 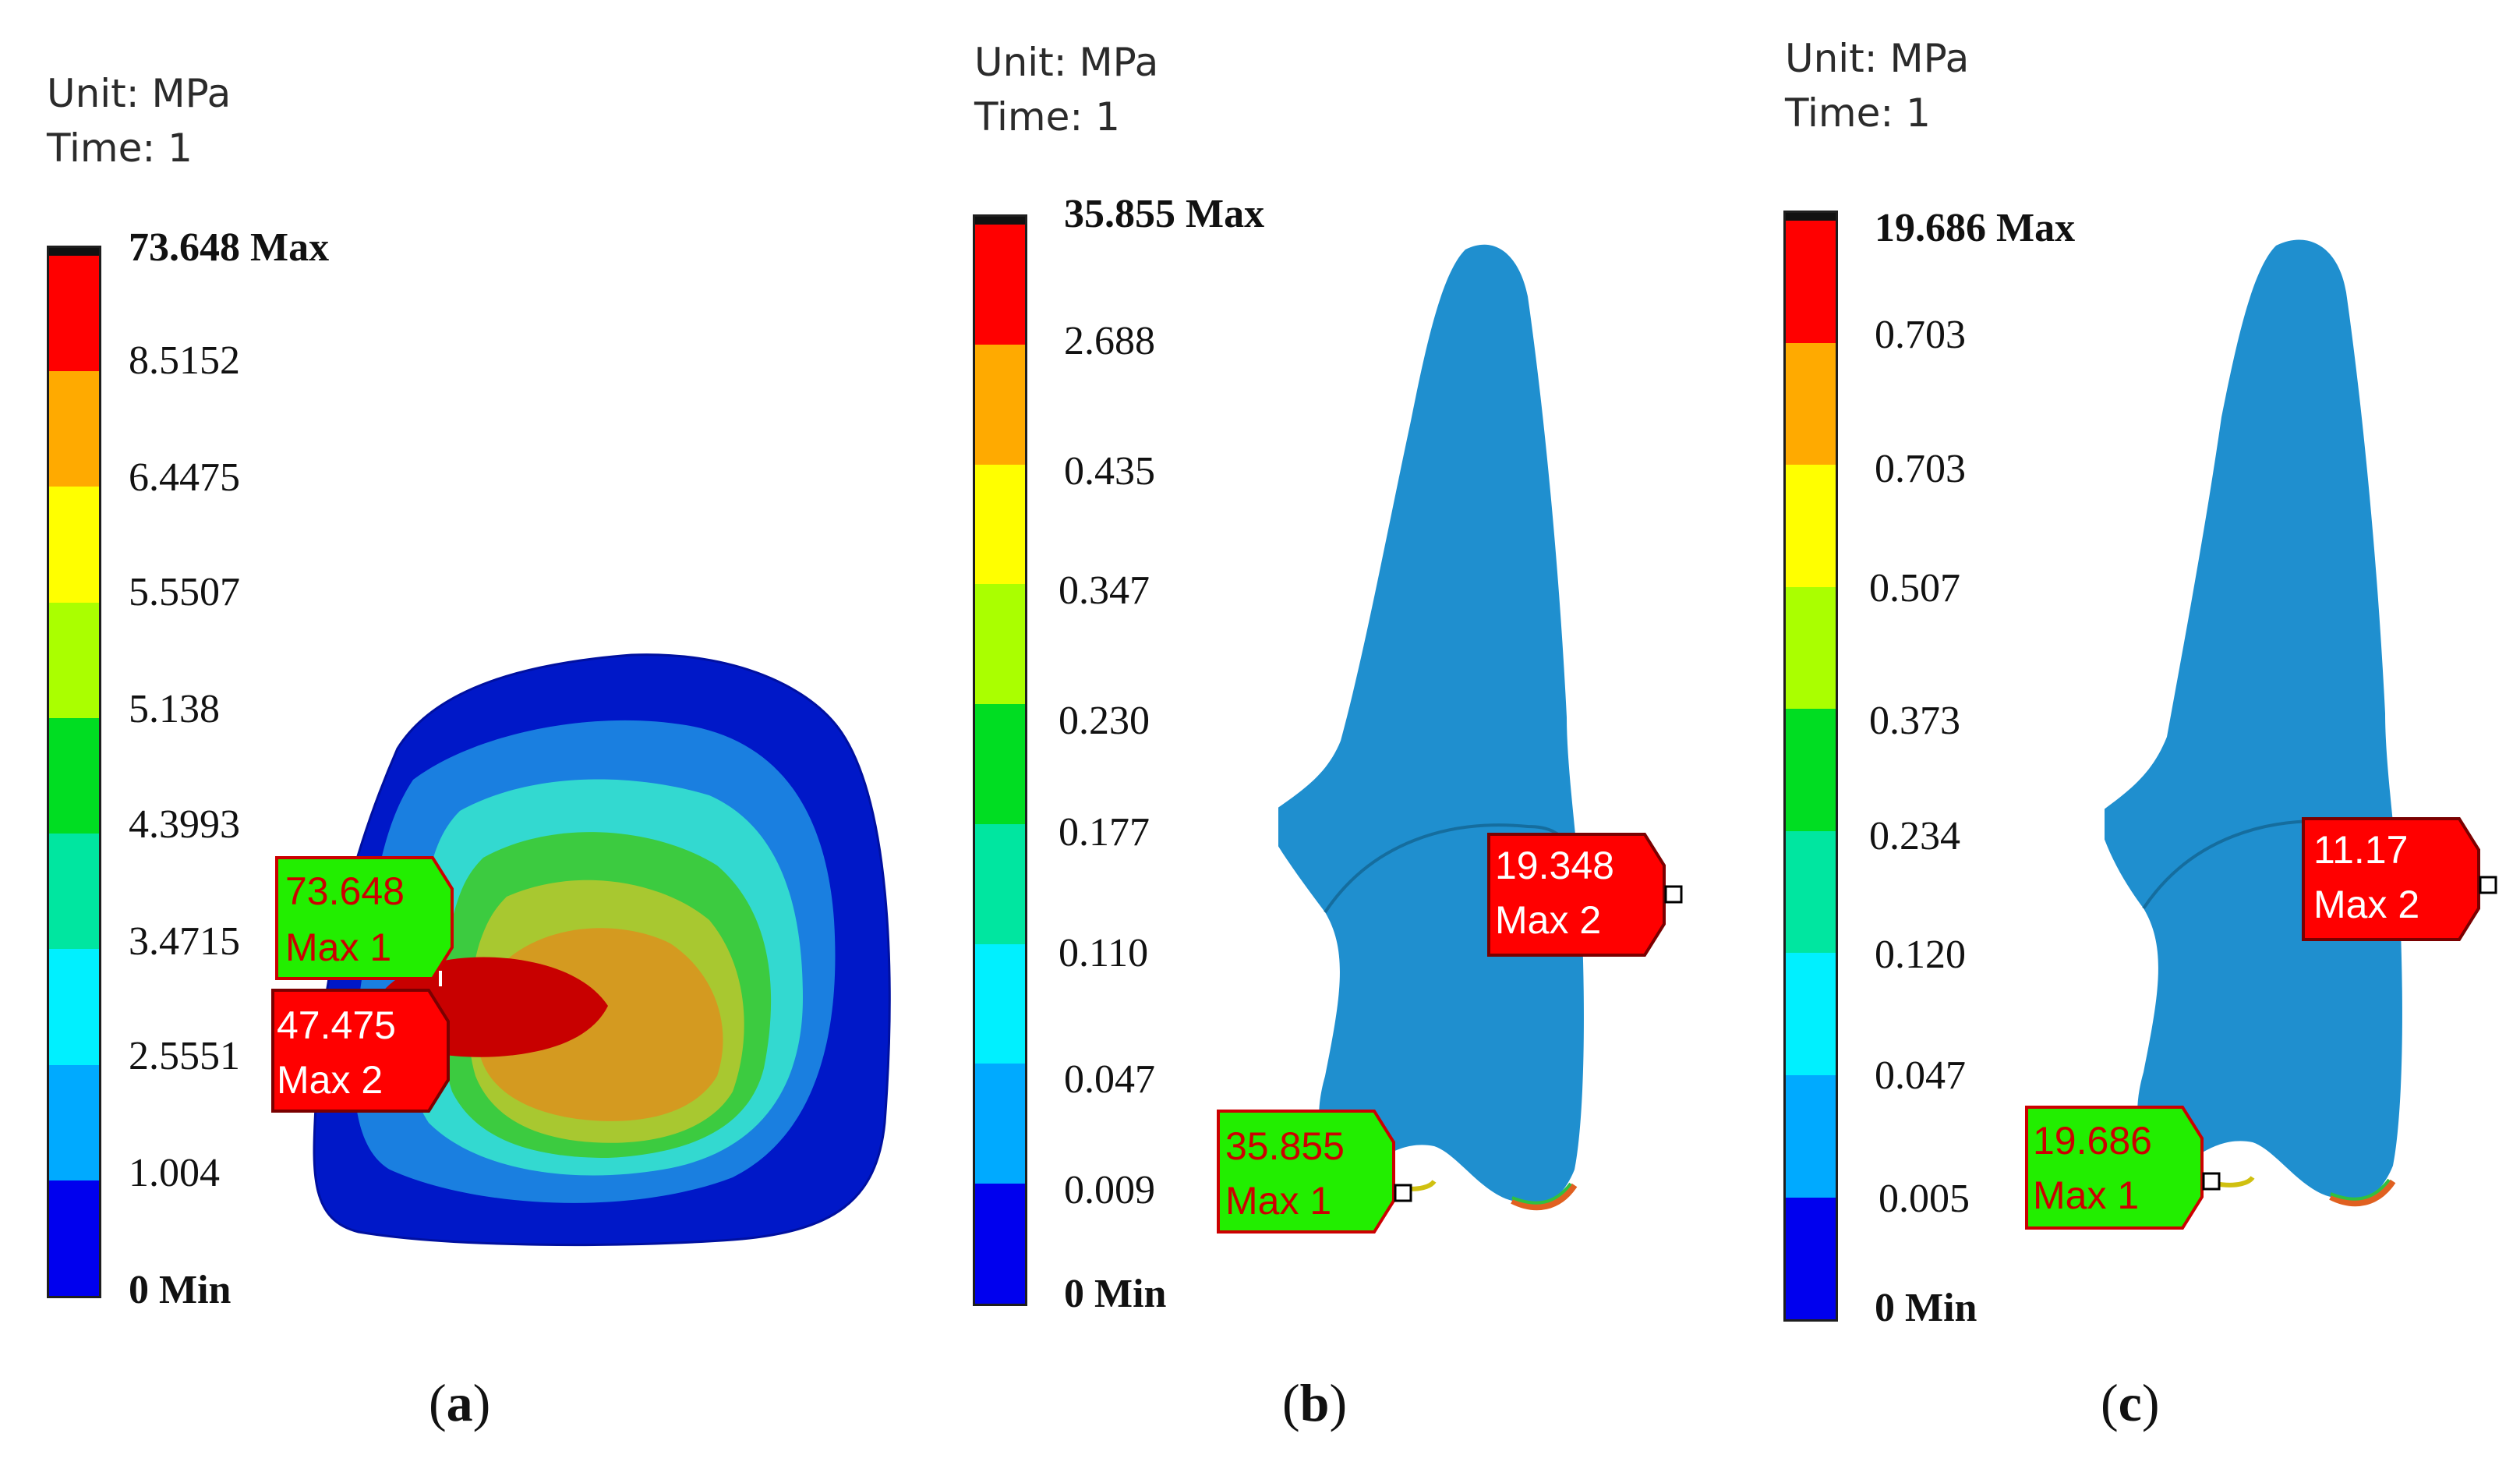 What do you see at coordinates (185, 360) in the screenshot?
I see `legend-tick-label: 8.5152` at bounding box center [185, 360].